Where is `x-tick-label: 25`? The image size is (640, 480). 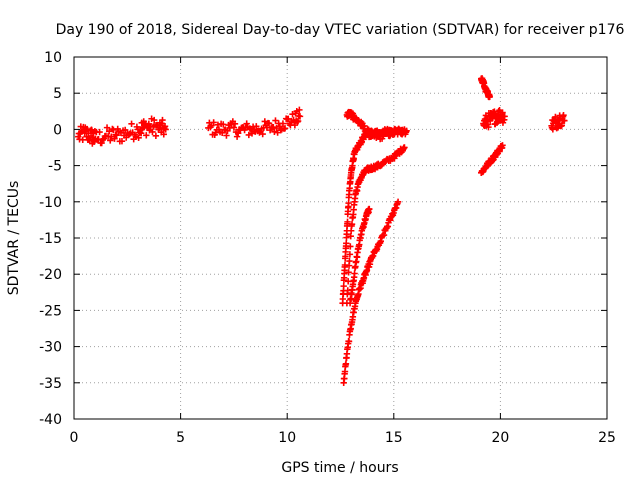 x-tick-label: 25 is located at coordinates (607, 438).